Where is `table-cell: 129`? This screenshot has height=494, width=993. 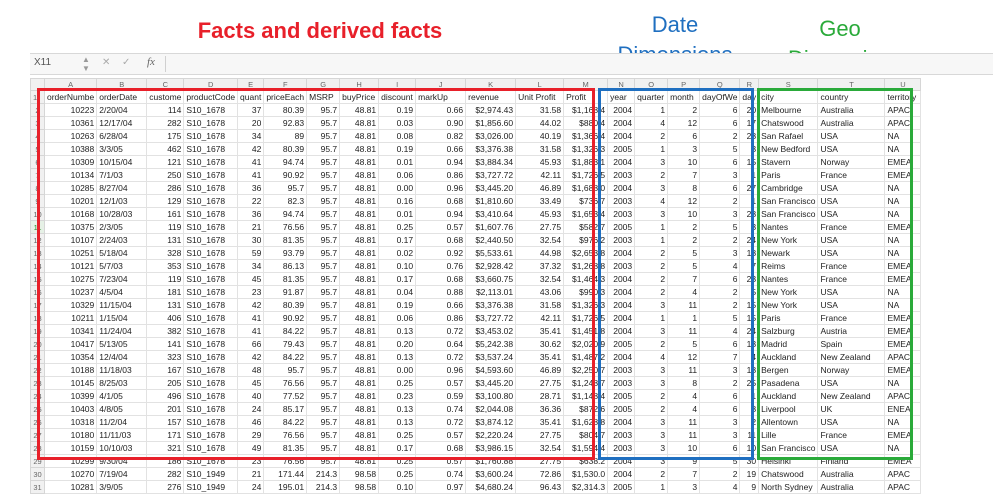 table-cell: 129 is located at coordinates (165, 201).